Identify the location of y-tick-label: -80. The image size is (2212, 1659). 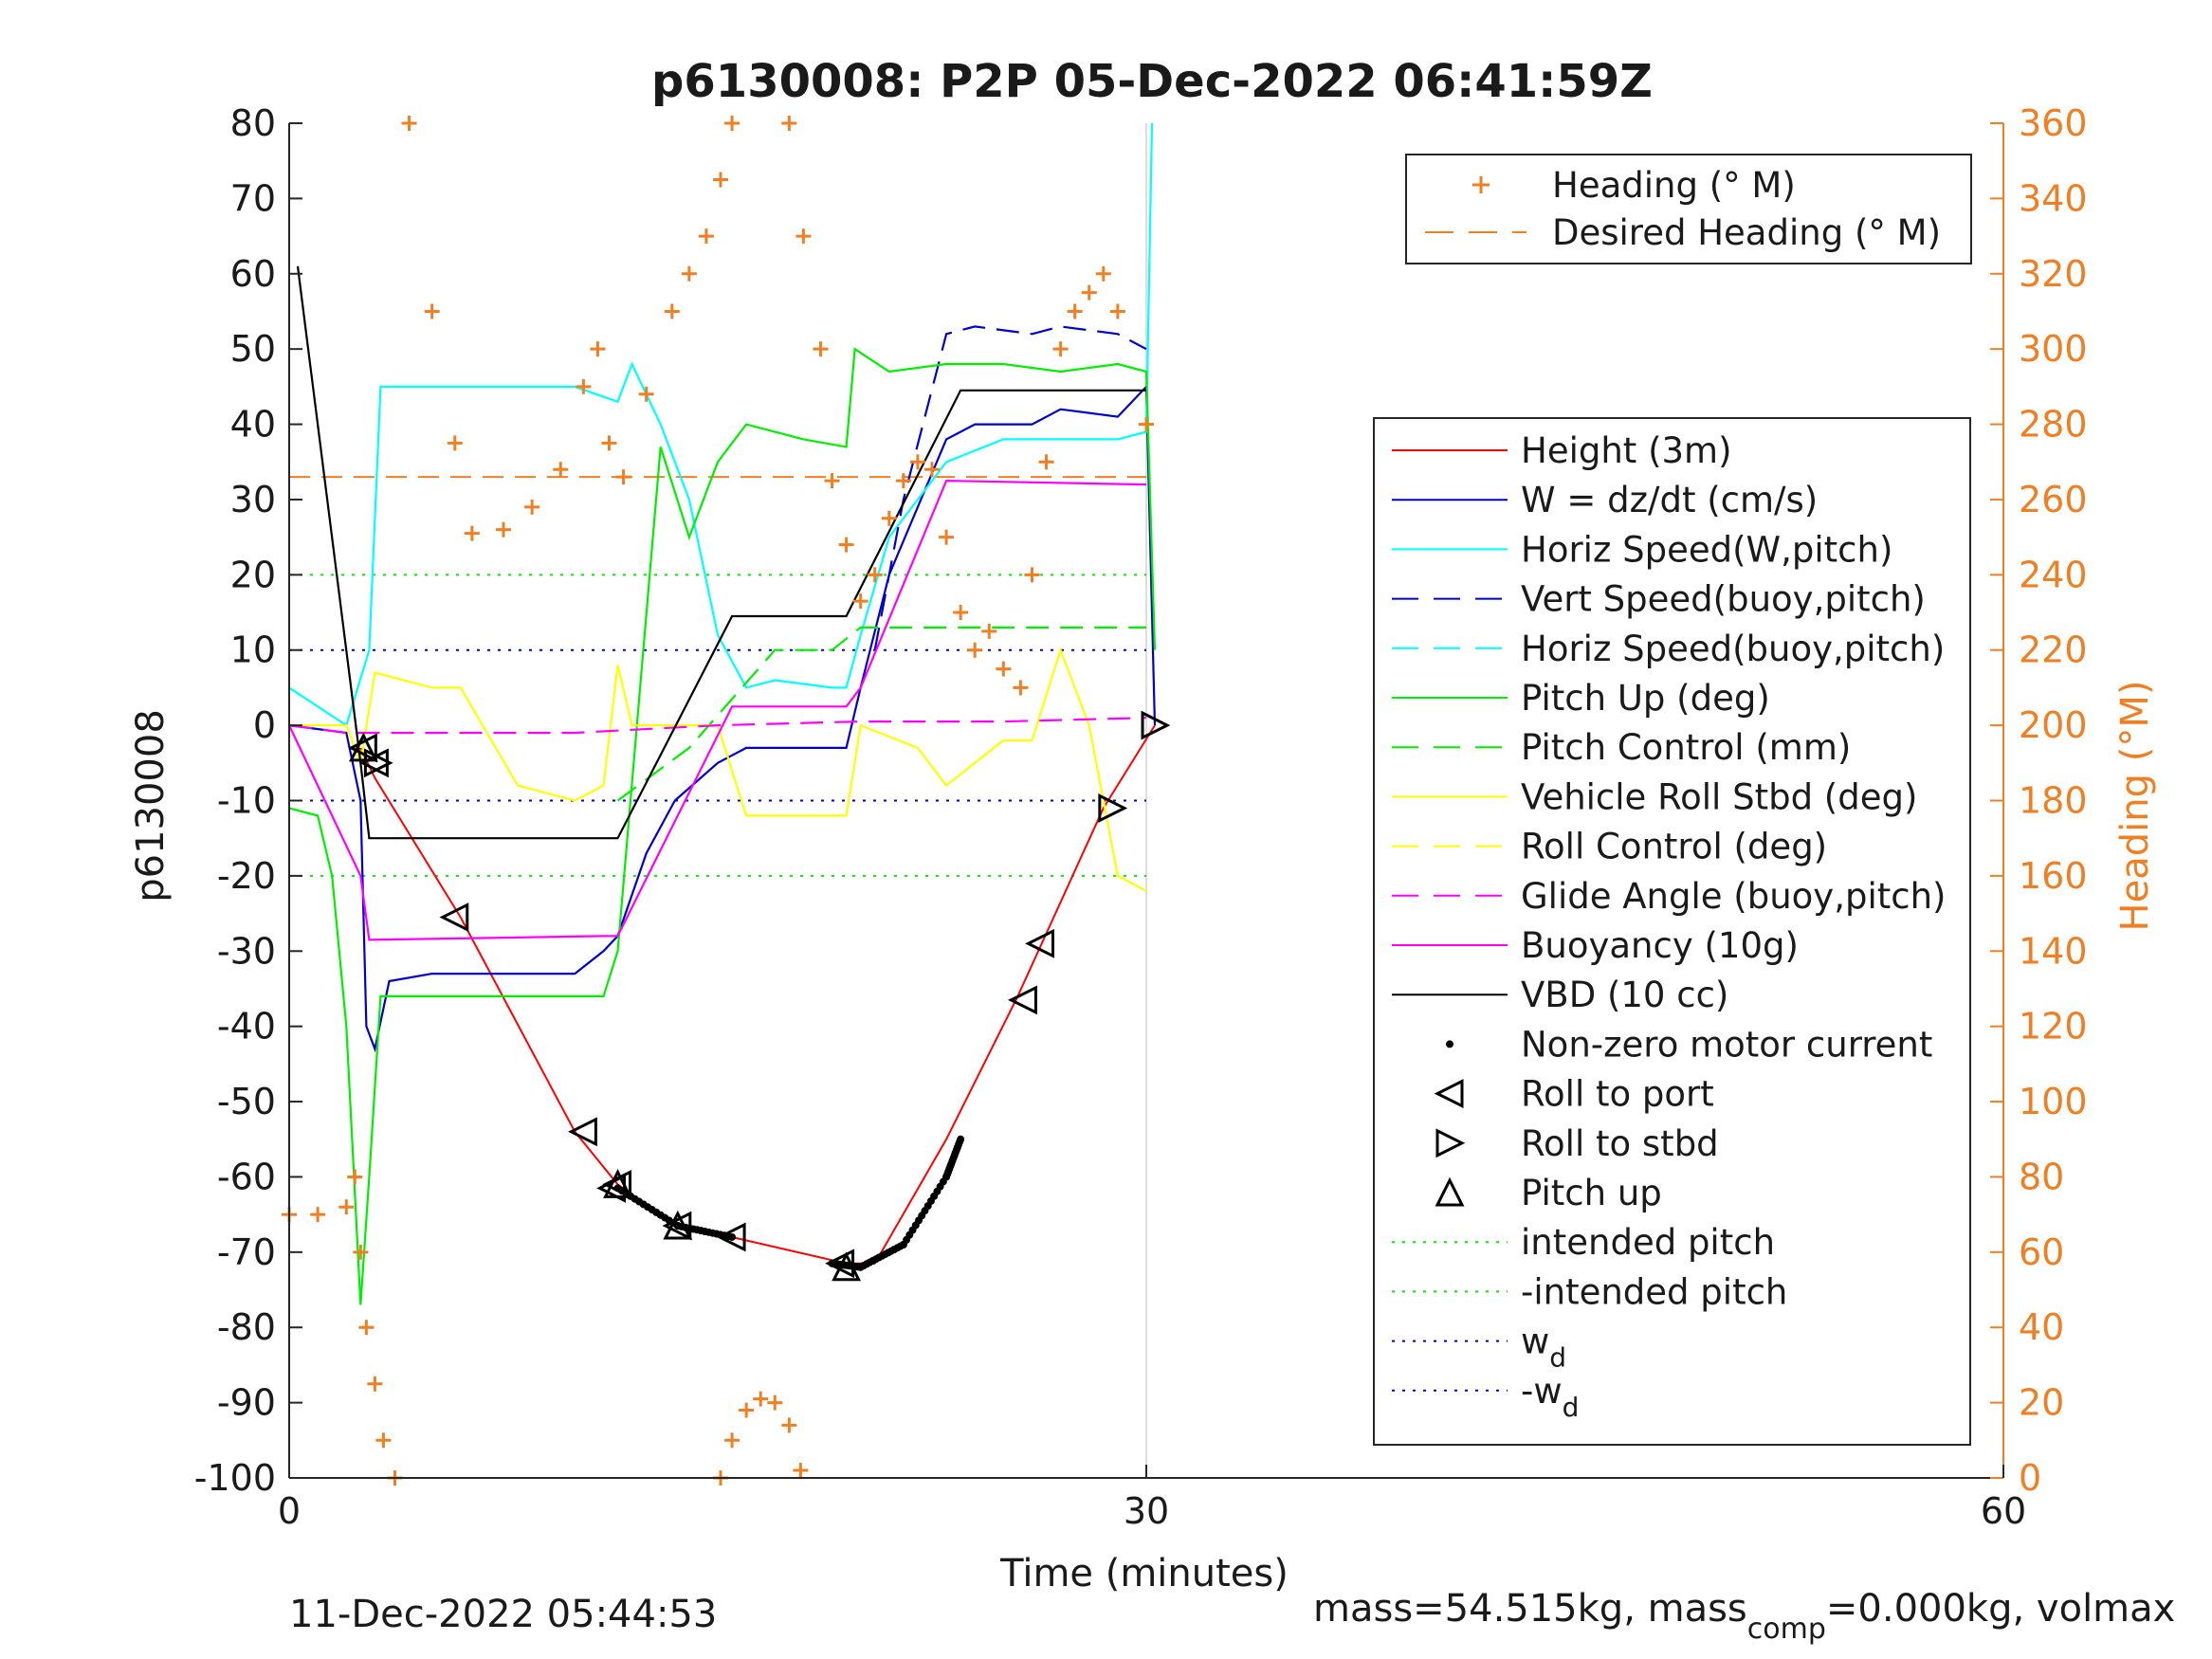
(246, 1327).